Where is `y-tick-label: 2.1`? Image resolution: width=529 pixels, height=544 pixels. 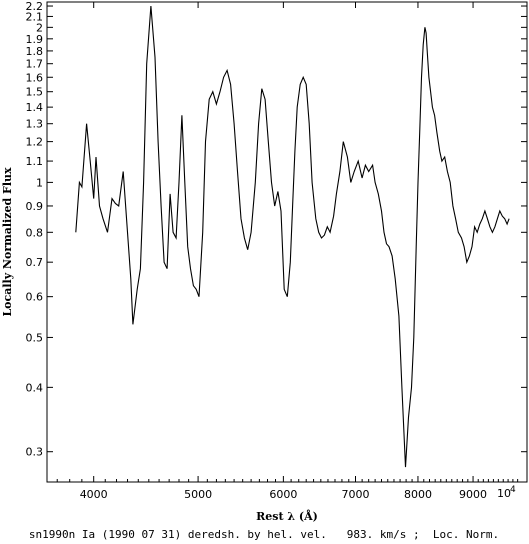 y-tick-label: 2.1 is located at coordinates (35, 16).